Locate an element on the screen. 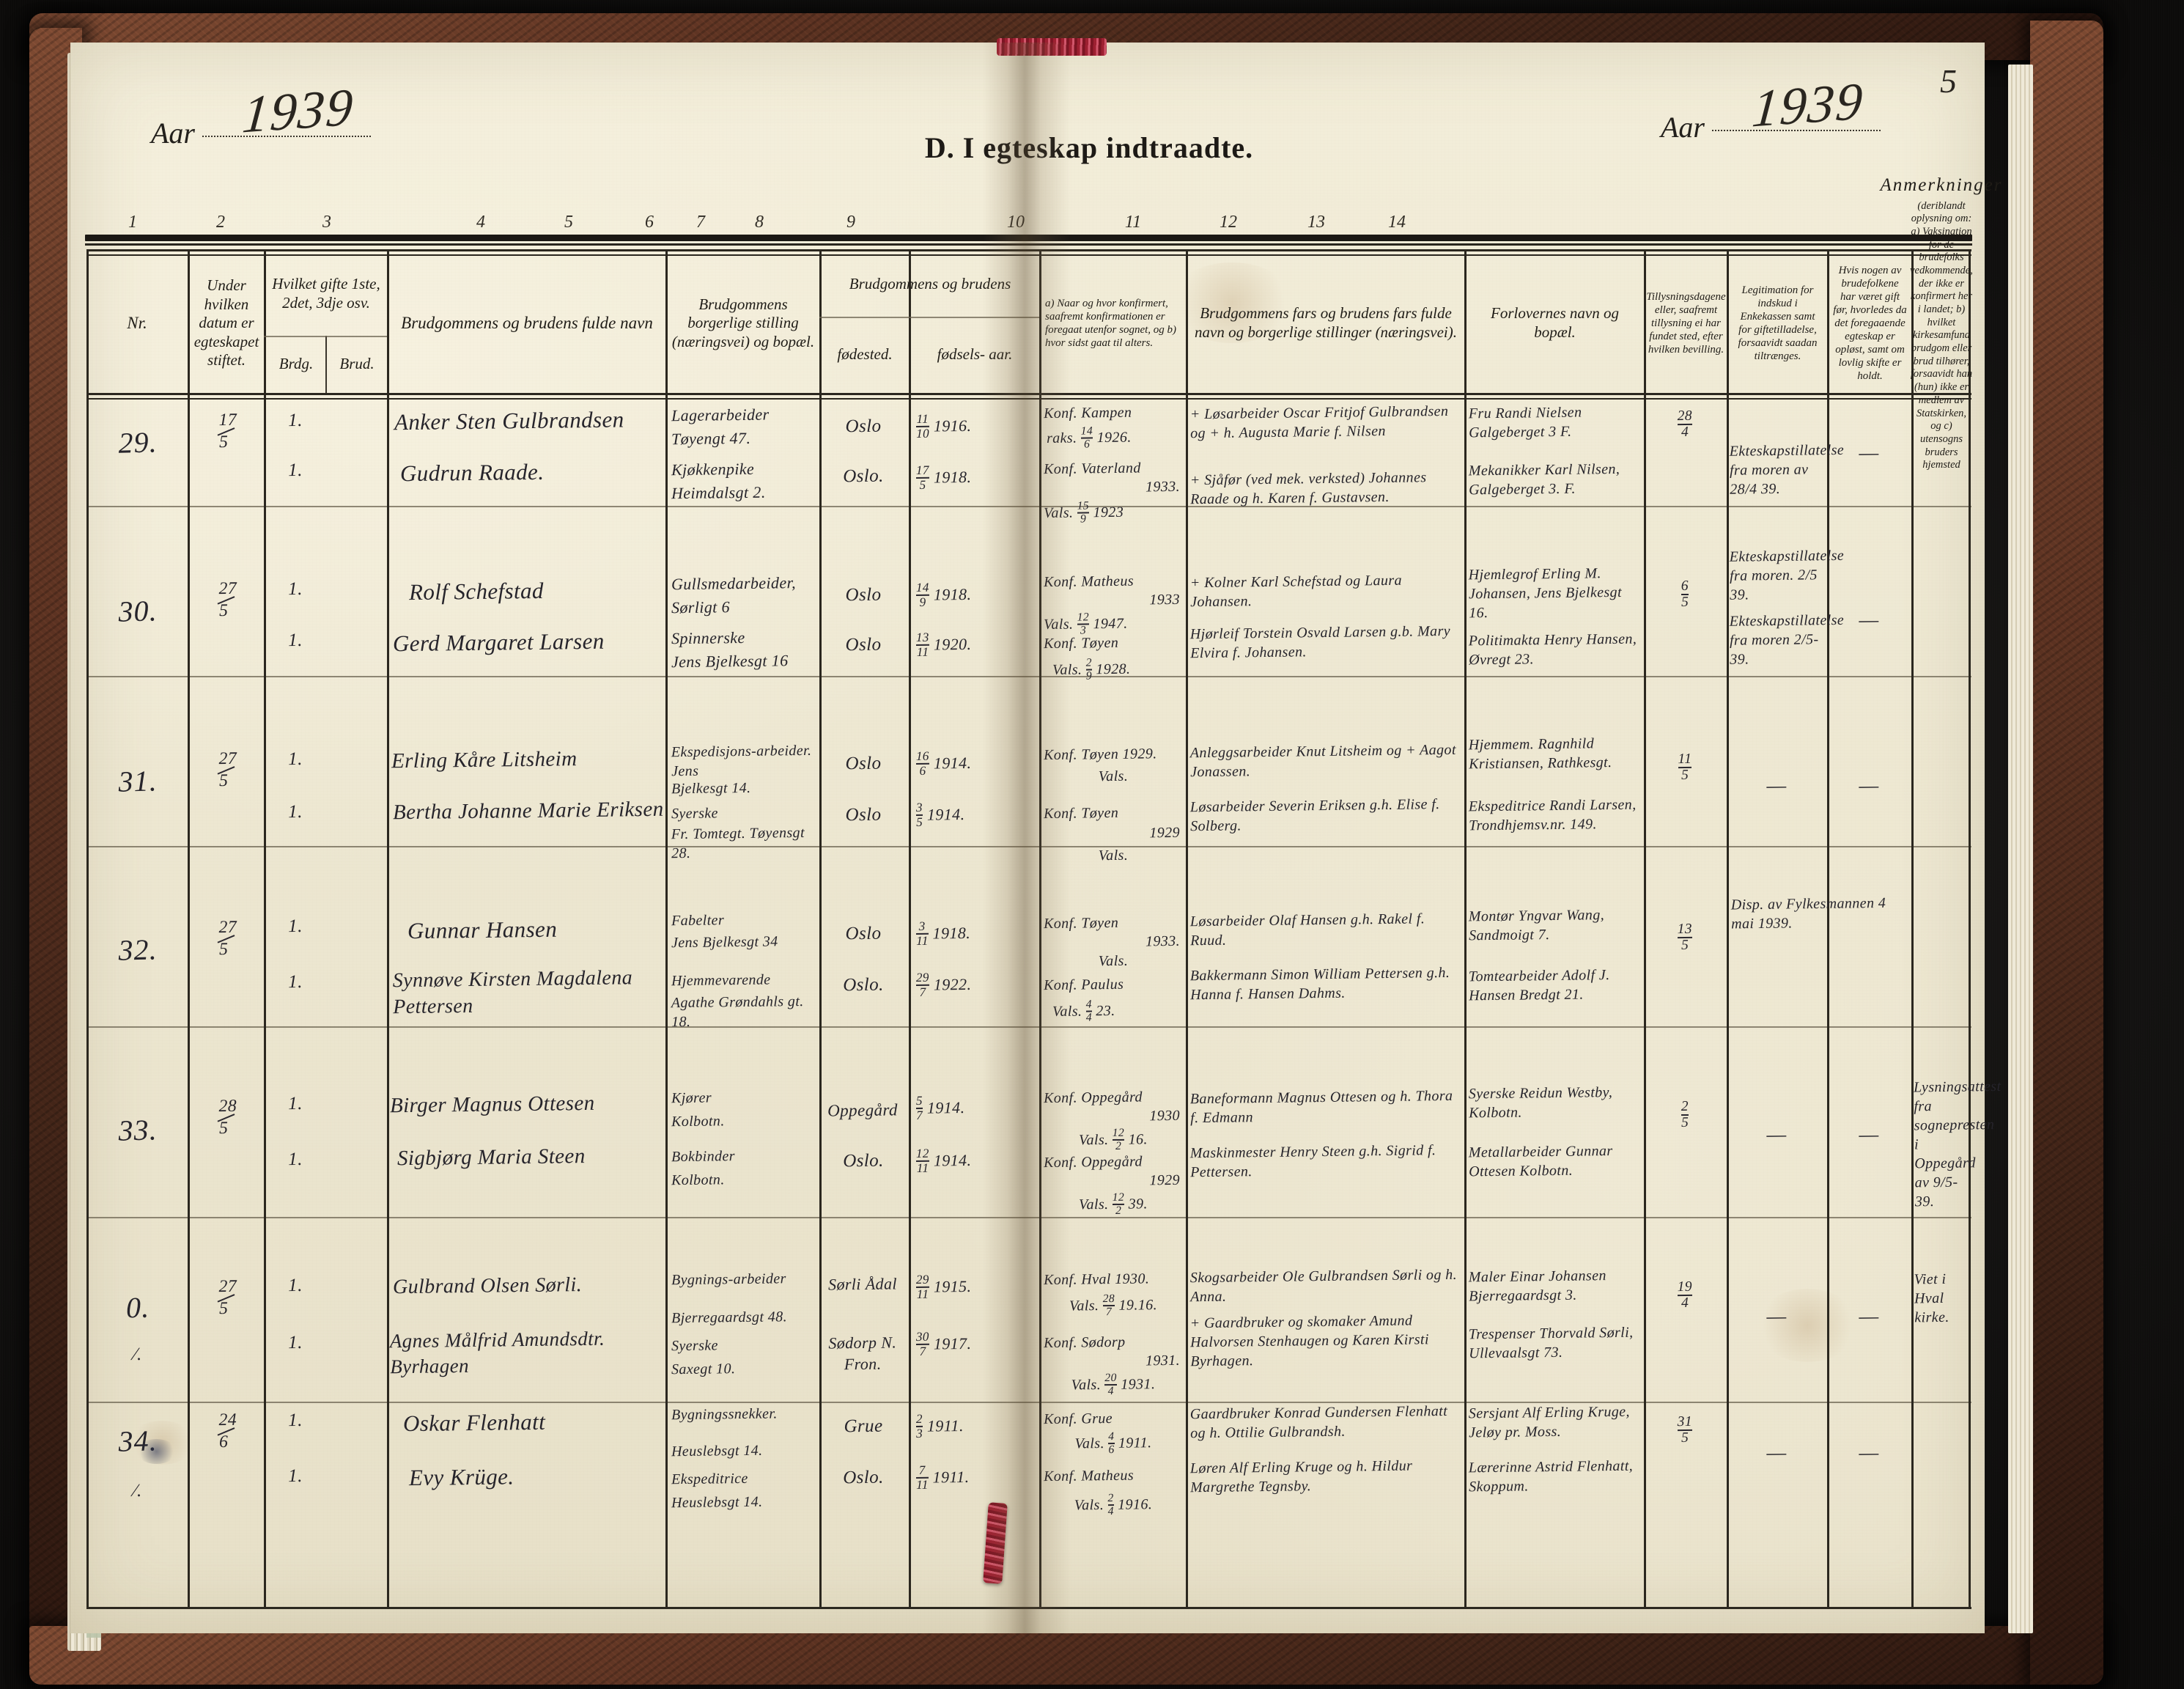 Image resolution: width=2184 pixels, height=1689 pixels. banns-month: 4 is located at coordinates (1685, 432).